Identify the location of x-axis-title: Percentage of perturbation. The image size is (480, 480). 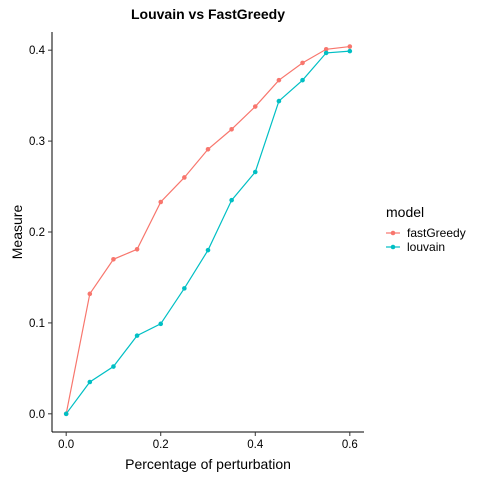
(208, 464).